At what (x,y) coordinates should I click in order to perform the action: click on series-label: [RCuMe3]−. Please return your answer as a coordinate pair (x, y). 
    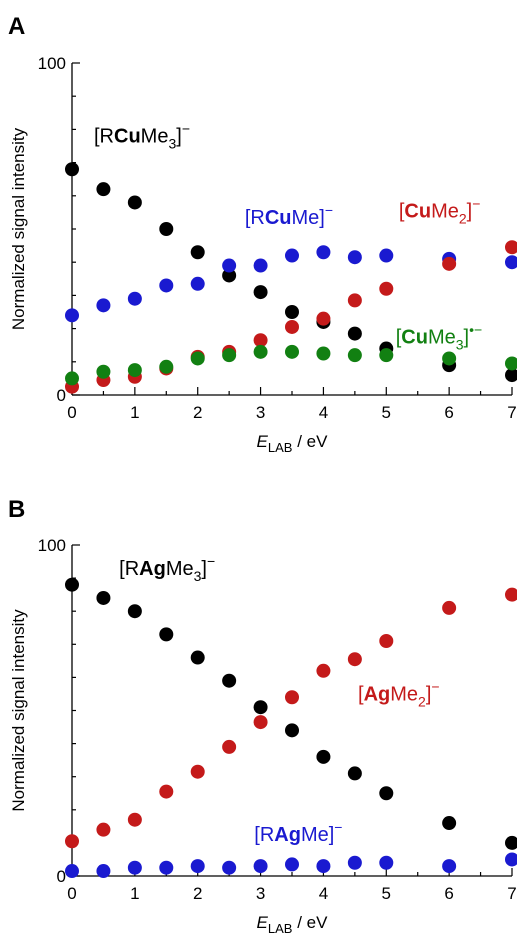
    Looking at the image, I should click on (142, 136).